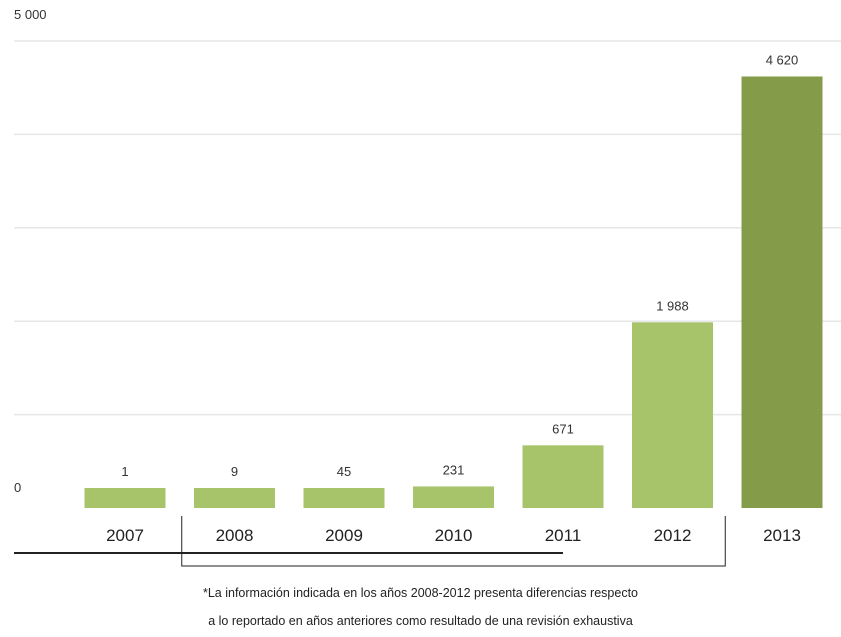 Image resolution: width=841 pixels, height=637 pixels. Describe the element at coordinates (18, 487) in the screenshot. I see `y-axis-zero-label: 0` at that location.